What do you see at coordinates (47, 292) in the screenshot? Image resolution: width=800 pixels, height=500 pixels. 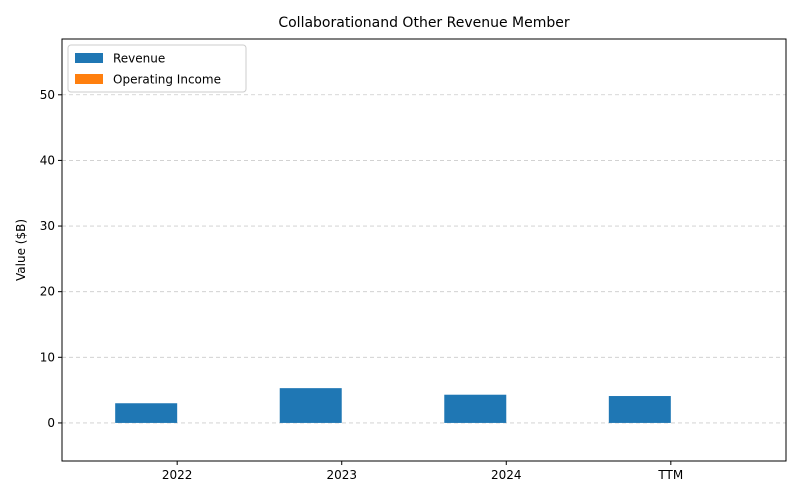 I see `y-tick-label: 20` at bounding box center [47, 292].